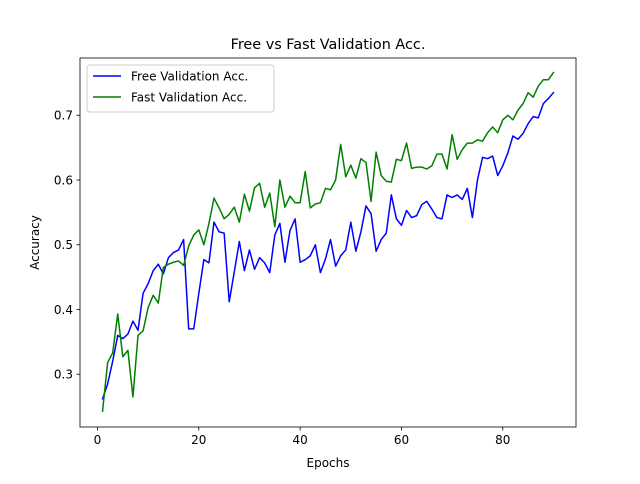  I want to click on legend-box, so click(180, 88).